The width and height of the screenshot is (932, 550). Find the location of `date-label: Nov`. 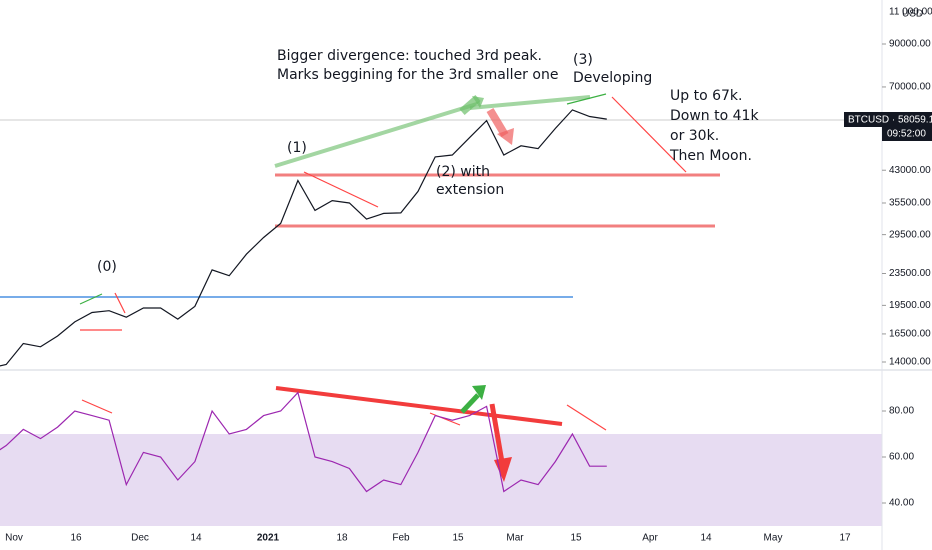

date-label: Nov is located at coordinates (14, 538).